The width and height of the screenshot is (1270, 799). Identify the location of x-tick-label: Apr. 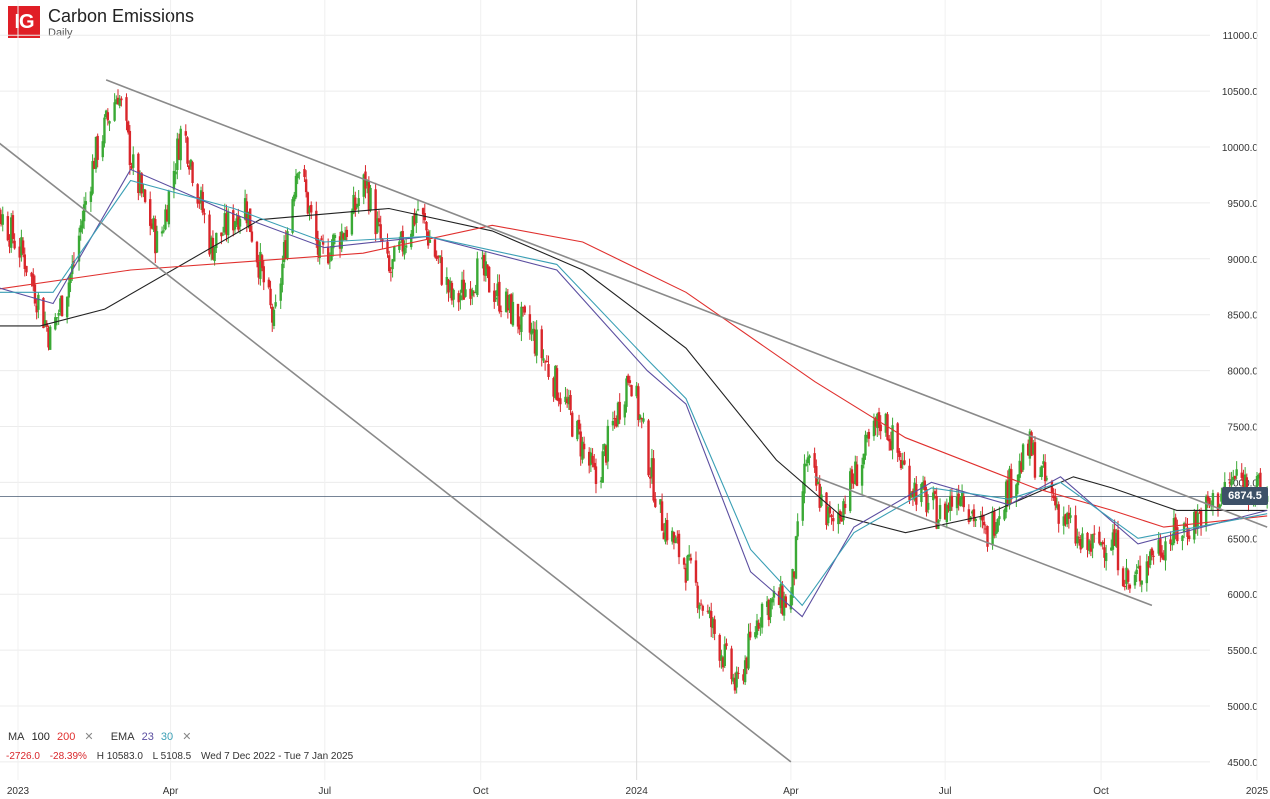
(791, 791).